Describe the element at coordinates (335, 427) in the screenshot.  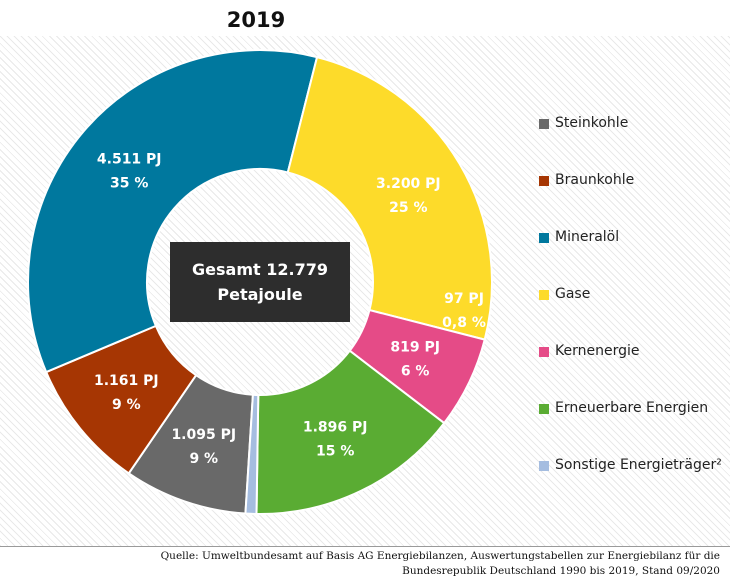
I see `slice-value-label: 1.896 PJ` at that location.